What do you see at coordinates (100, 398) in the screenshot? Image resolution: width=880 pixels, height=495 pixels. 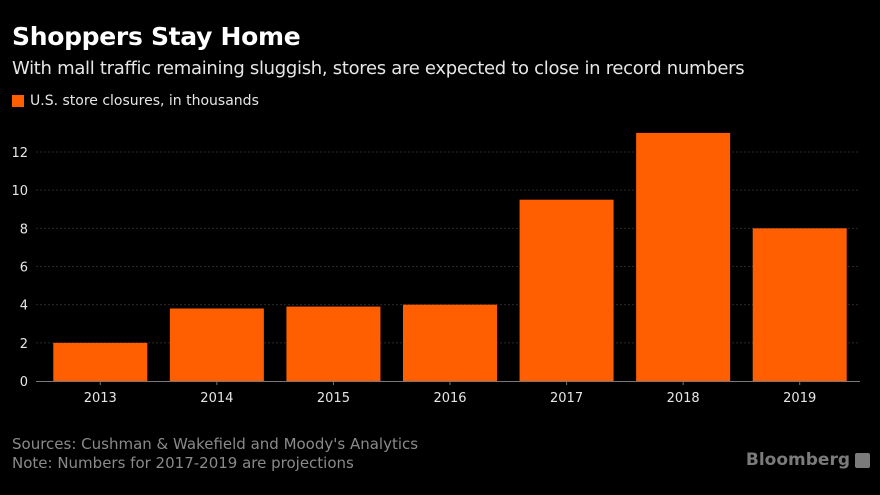 I see `x-tick-label: 2013` at bounding box center [100, 398].